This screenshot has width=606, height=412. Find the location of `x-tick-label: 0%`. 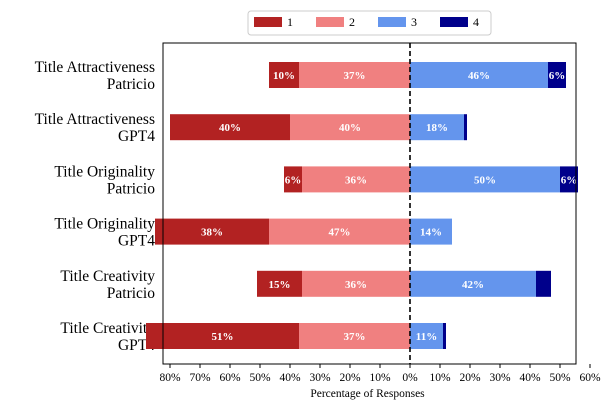

x-tick-label: 0% is located at coordinates (410, 378).